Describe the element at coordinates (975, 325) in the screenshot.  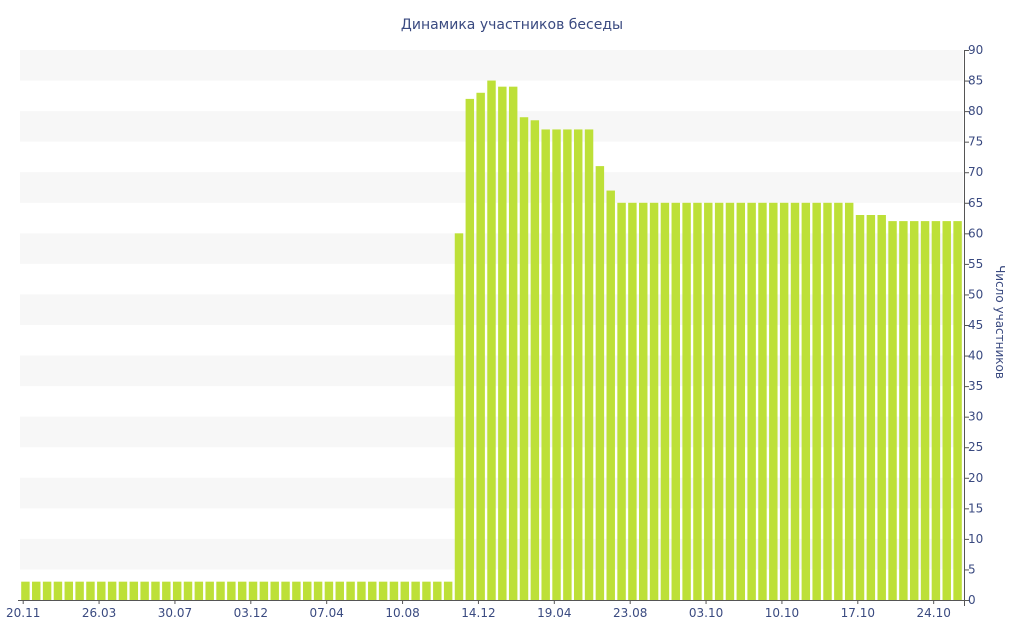
I see `y-tick-label: 45` at that location.